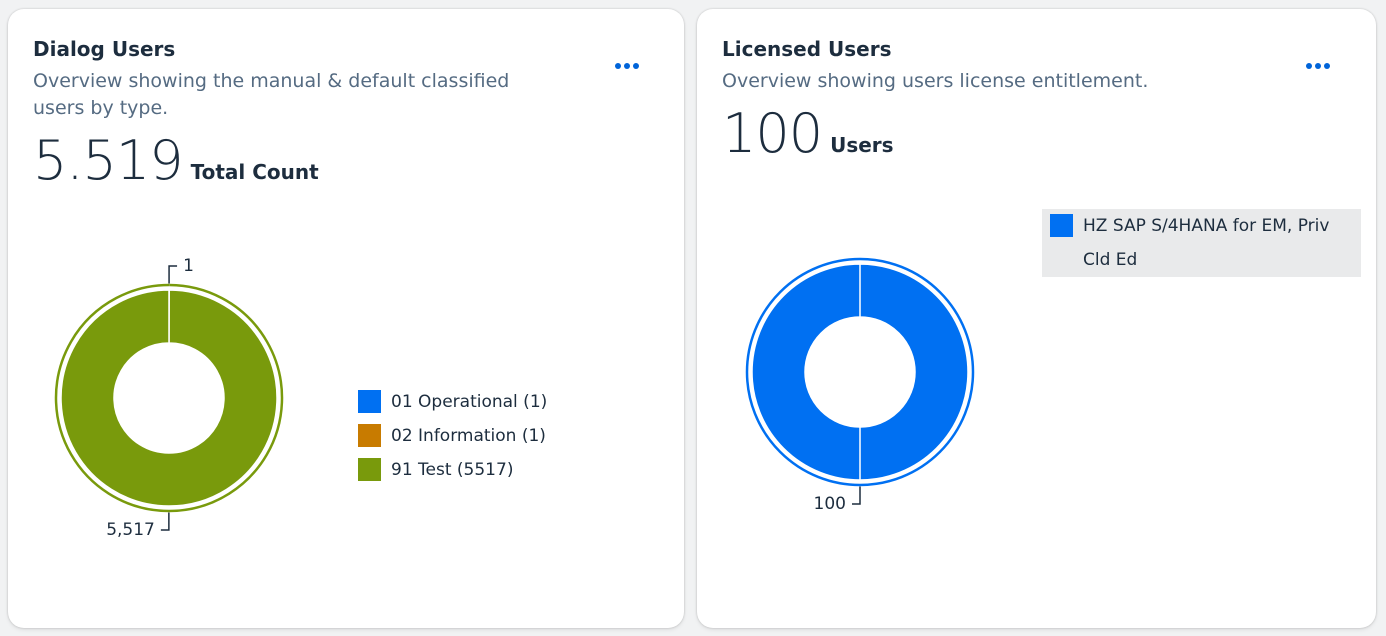 The image size is (1386, 636). What do you see at coordinates (1206, 243) in the screenshot?
I see `legend-label: HZ SAP S/4HANA for EM, Priv Cld Ed` at bounding box center [1206, 243].